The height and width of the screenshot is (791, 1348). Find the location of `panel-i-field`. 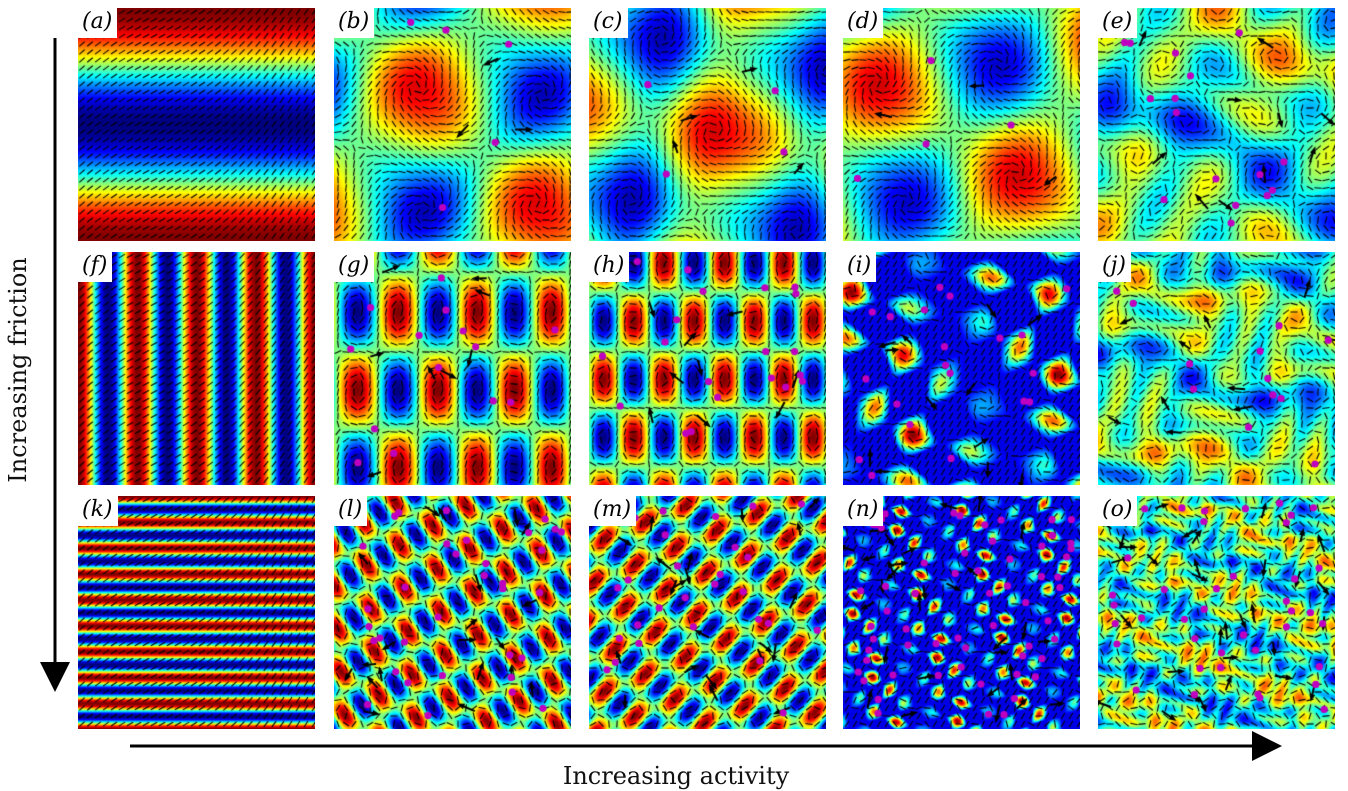

panel-i-field is located at coordinates (961, 368).